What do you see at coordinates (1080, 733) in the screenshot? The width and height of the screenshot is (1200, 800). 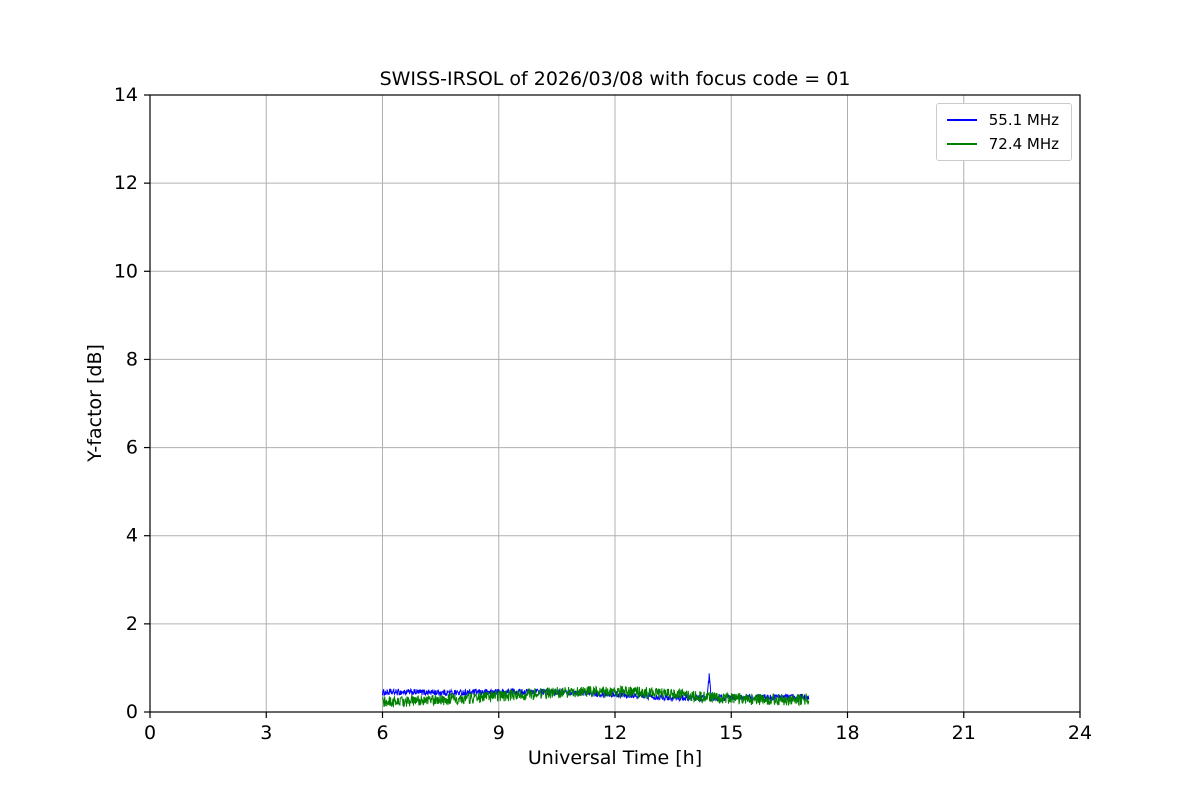 I see `svg-text: 24` at bounding box center [1080, 733].